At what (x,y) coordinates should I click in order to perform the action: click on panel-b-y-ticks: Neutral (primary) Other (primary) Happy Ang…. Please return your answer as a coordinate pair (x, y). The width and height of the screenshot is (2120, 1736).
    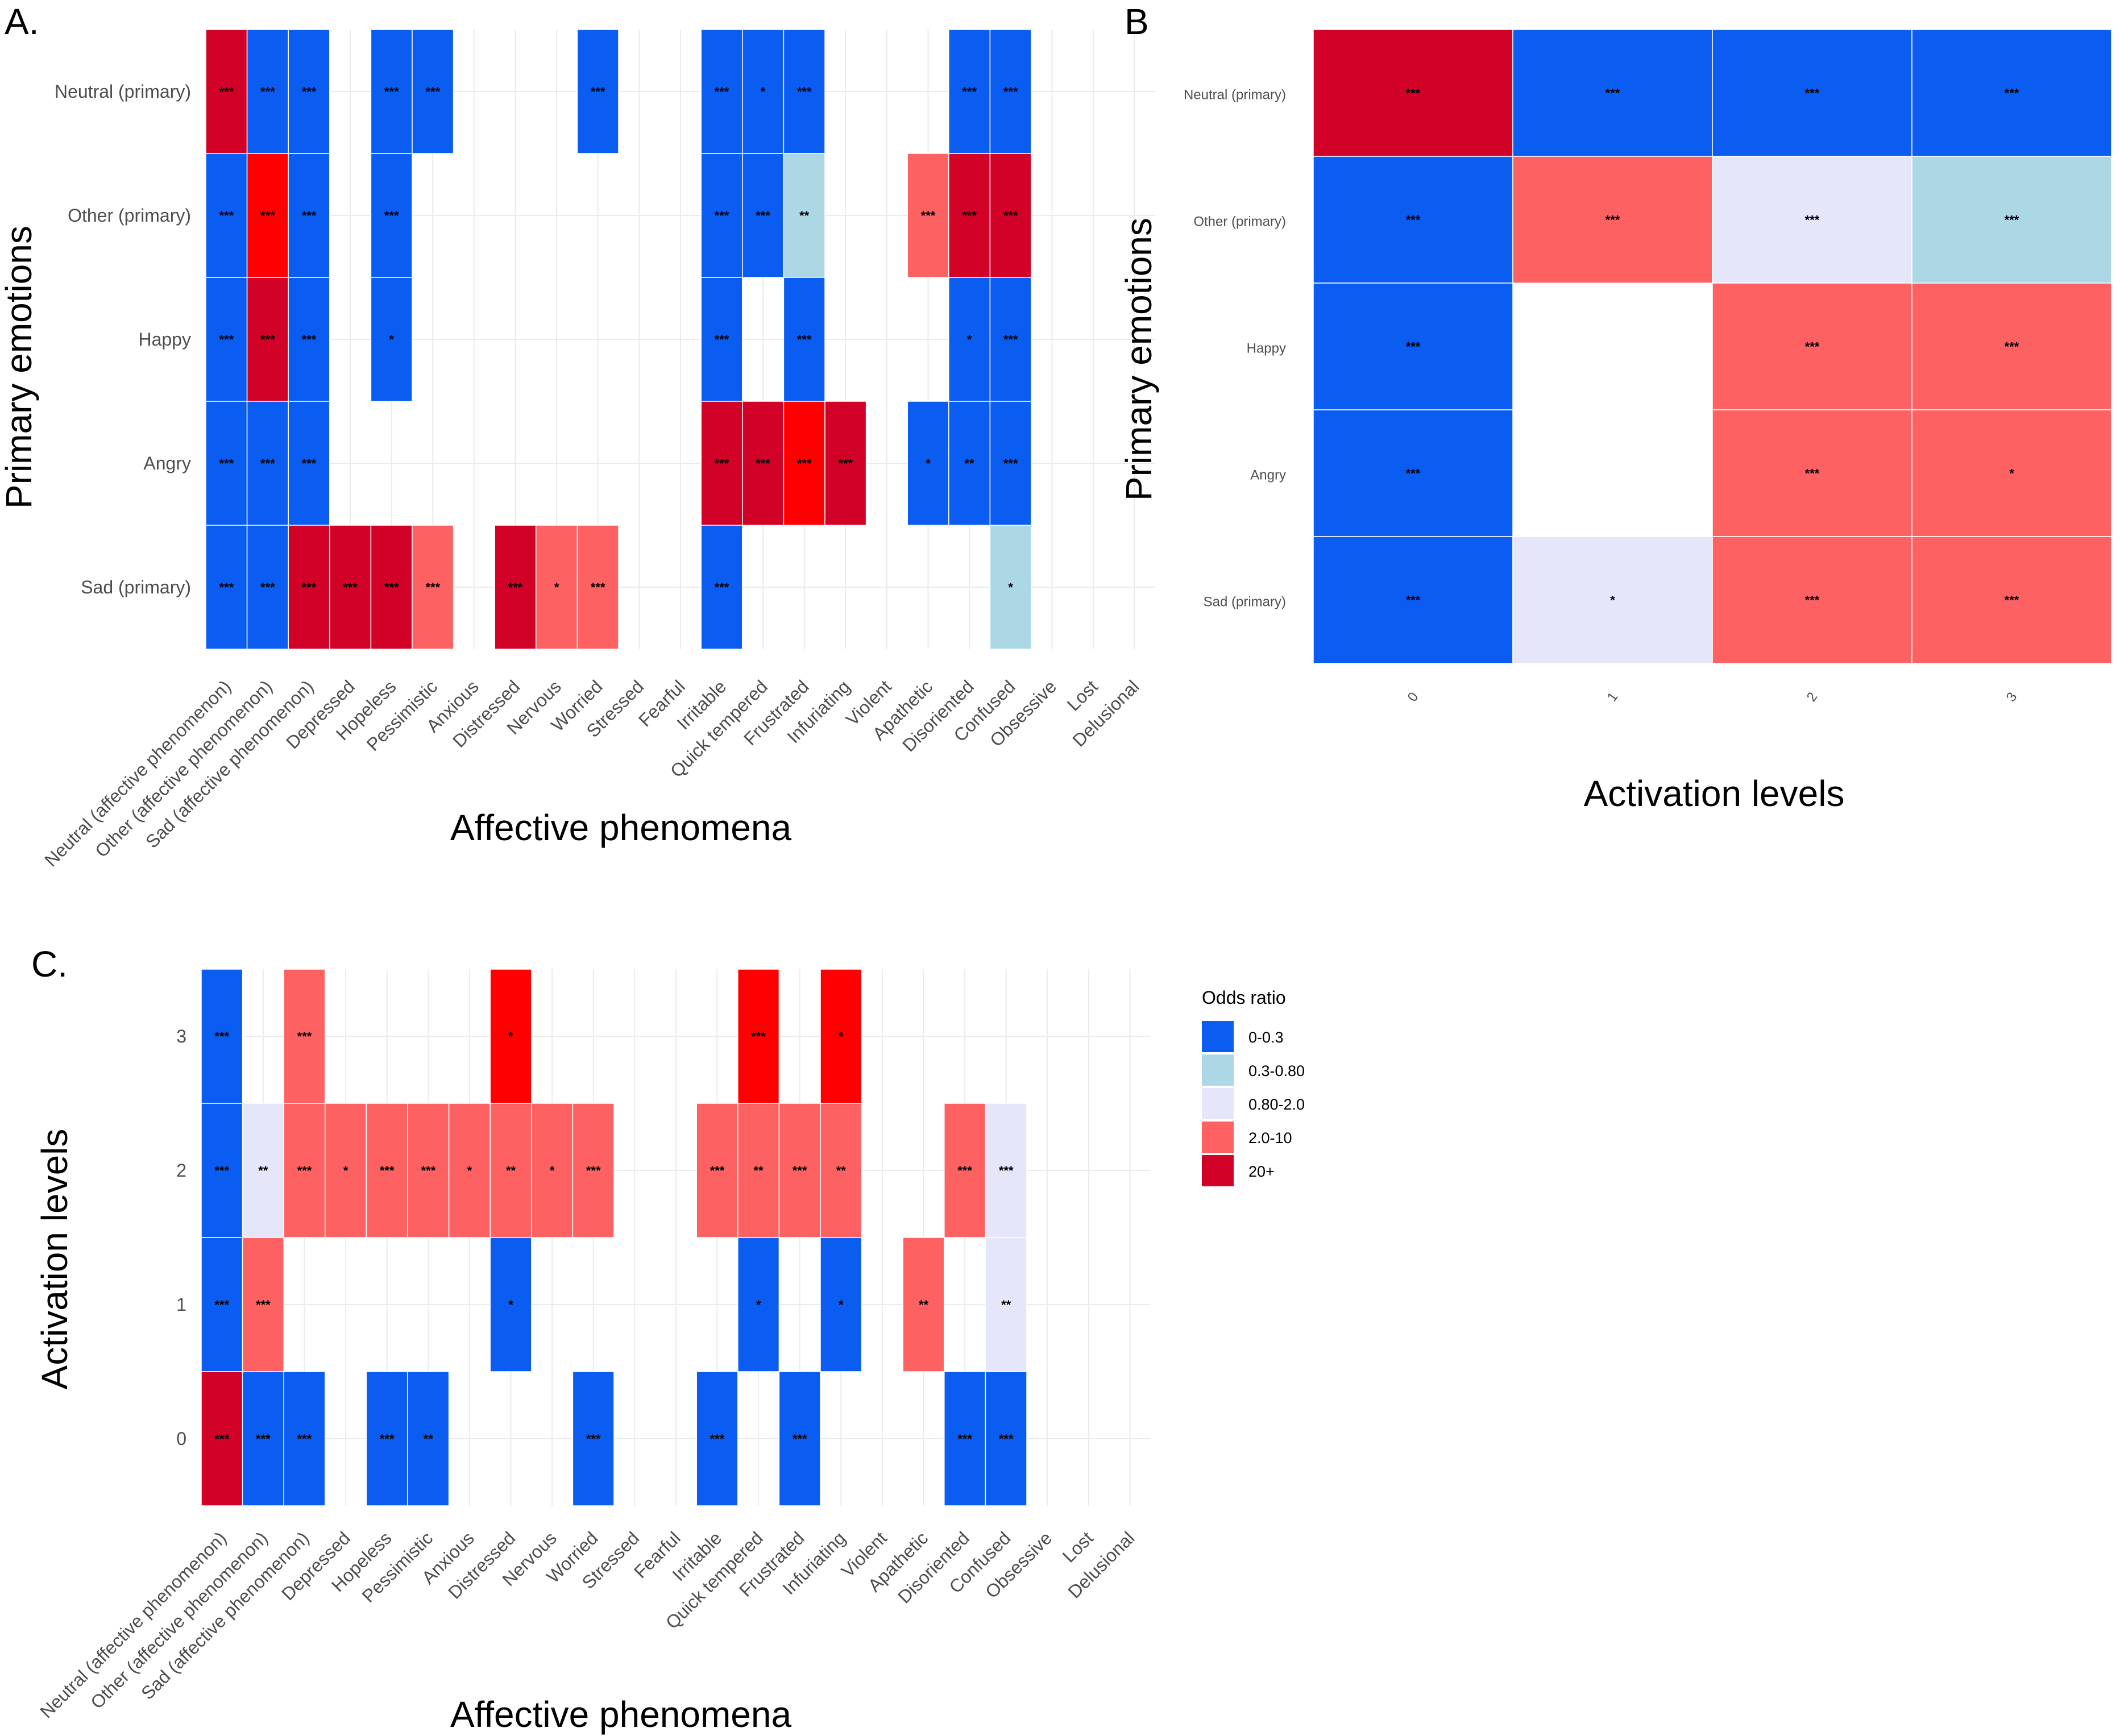
    Looking at the image, I should click on (1235, 349).